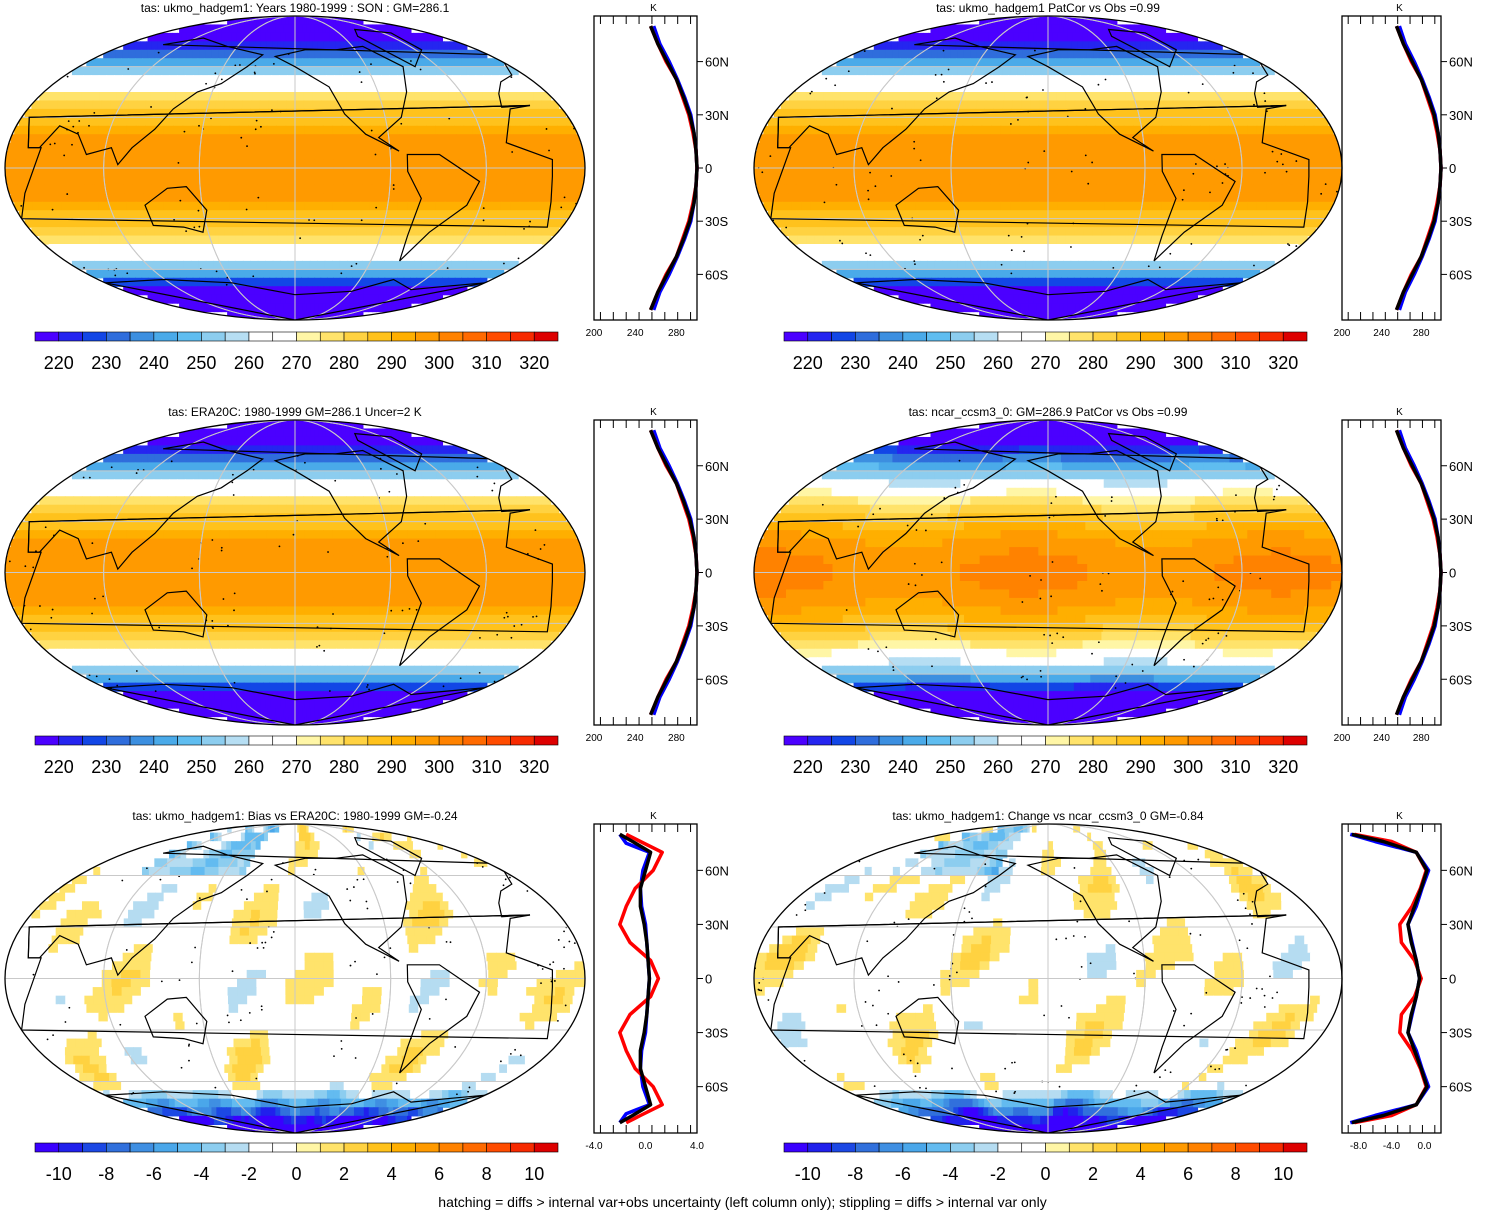 Image resolution: width=1485 pixels, height=1212 pixels. Describe the element at coordinates (998, 363) in the screenshot. I see `colorbar-label: 260` at that location.